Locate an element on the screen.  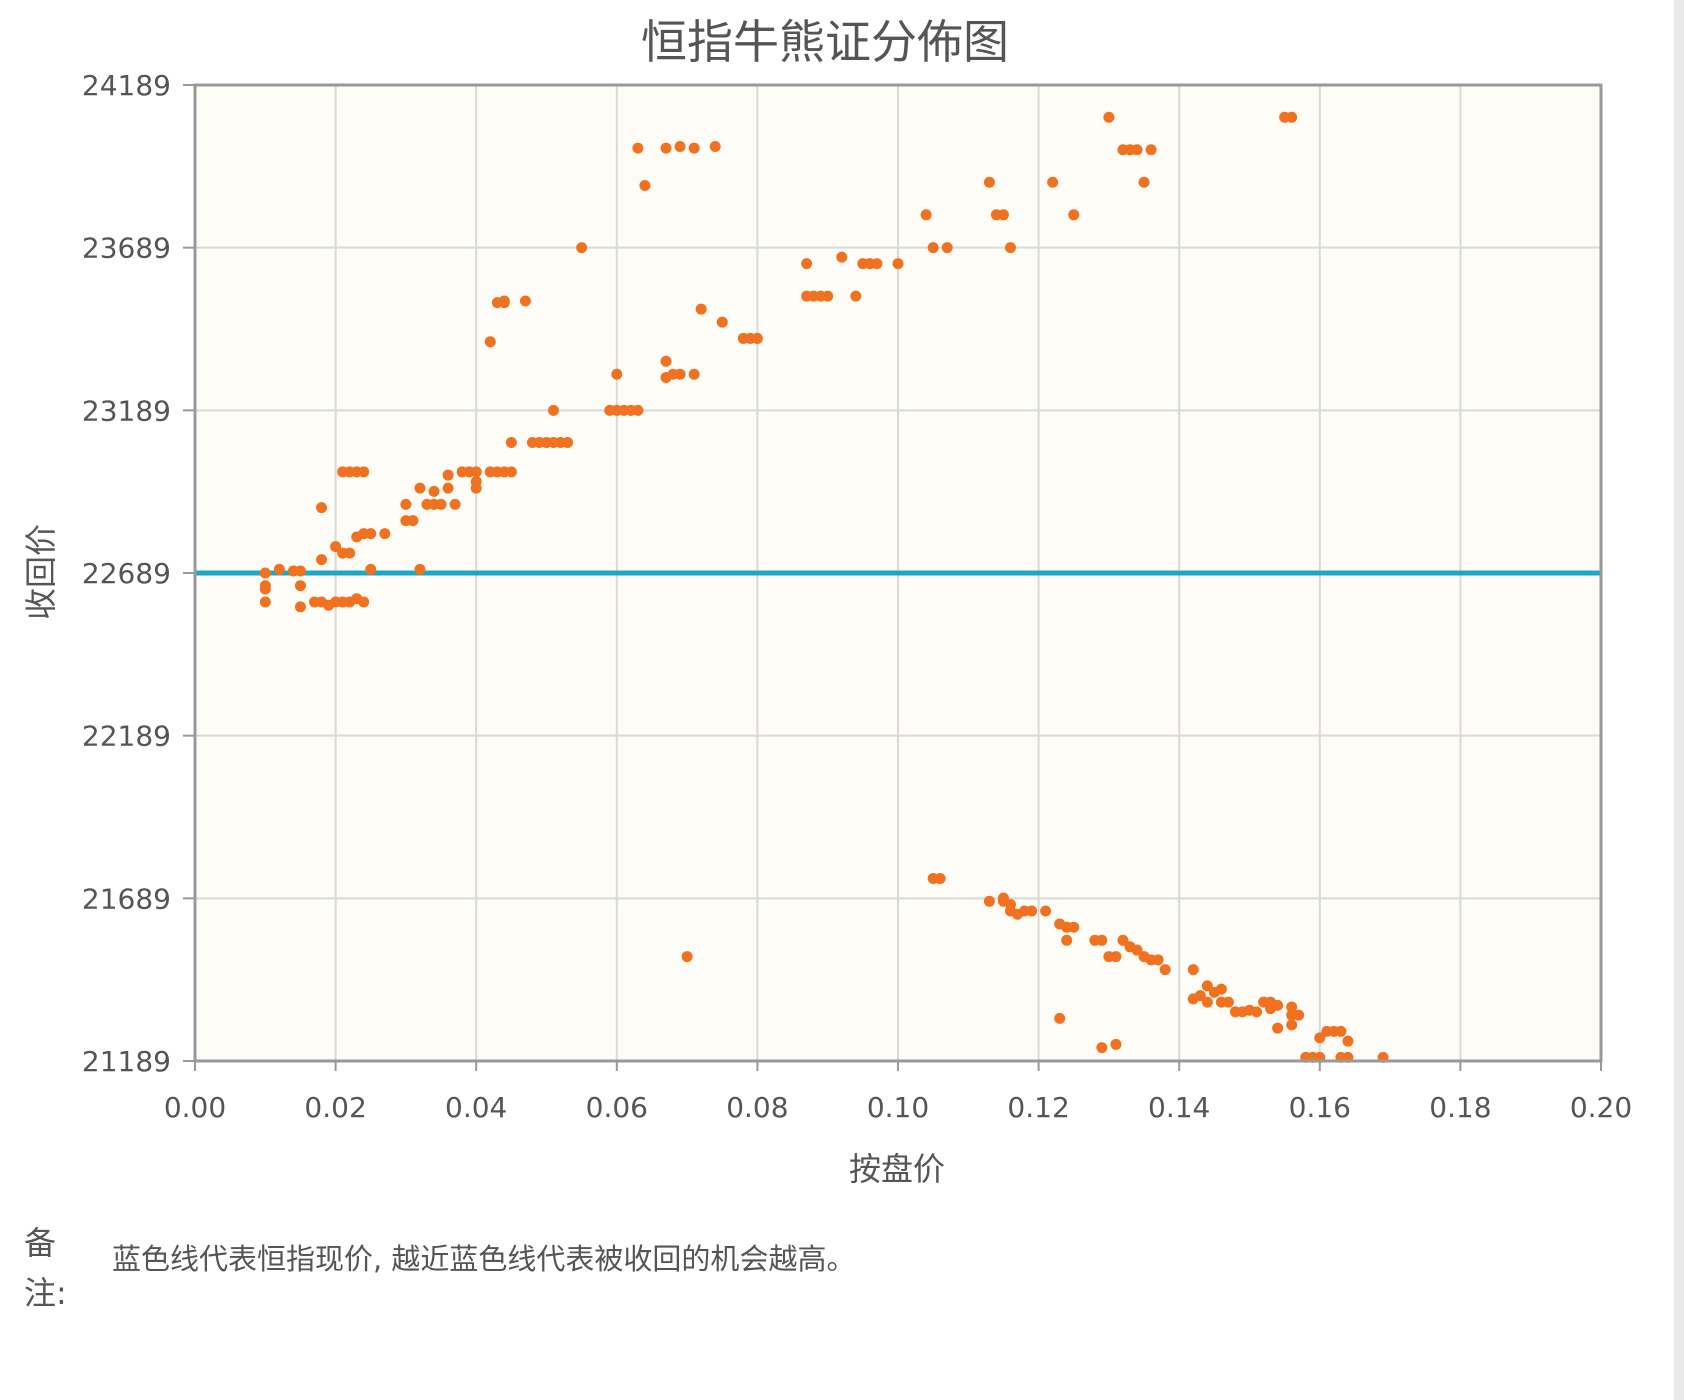
x-tick-label: 0.10 is located at coordinates (898, 1107).